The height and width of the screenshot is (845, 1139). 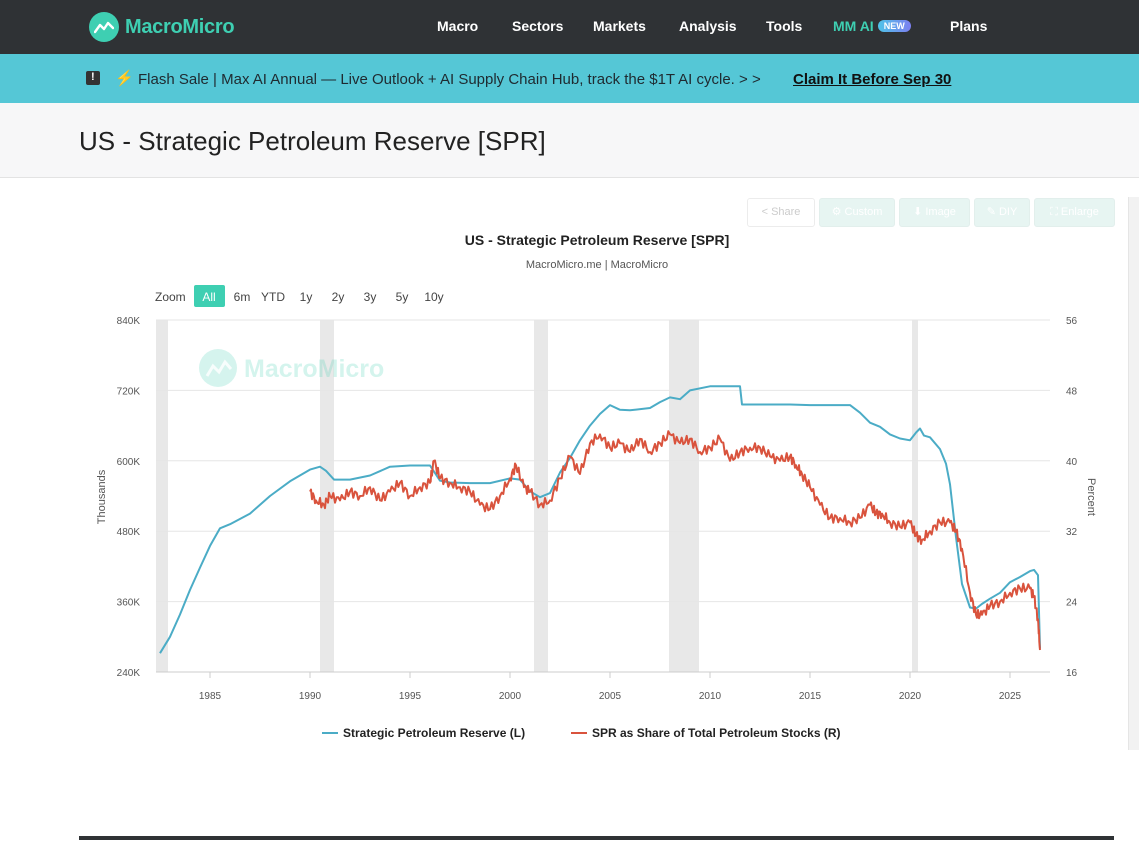 I want to click on y-tick-left-360K: 360K, so click(x=129, y=603).